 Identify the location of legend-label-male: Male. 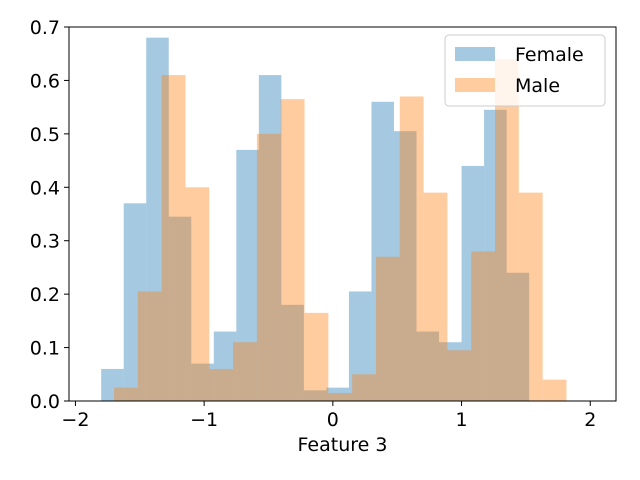
(537, 86).